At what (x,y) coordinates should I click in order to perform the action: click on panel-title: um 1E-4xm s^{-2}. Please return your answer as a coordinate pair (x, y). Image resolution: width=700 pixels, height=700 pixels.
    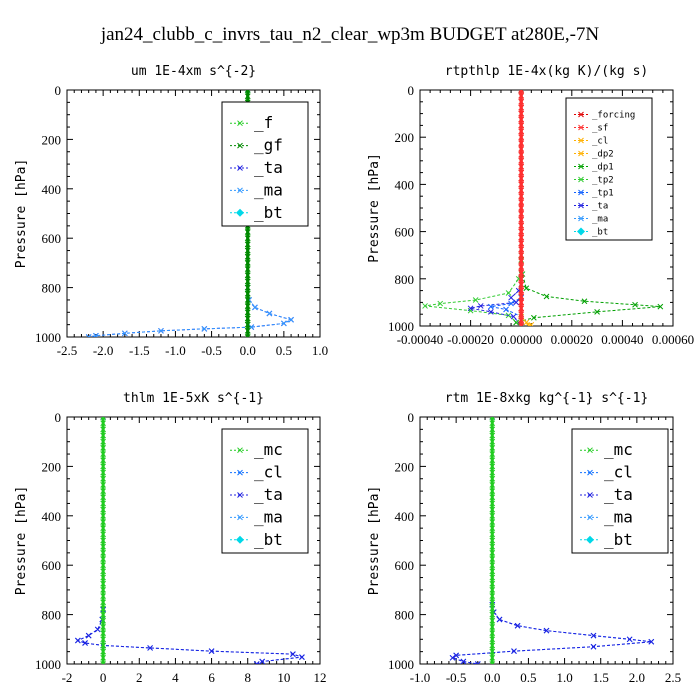
    Looking at the image, I should click on (193, 71).